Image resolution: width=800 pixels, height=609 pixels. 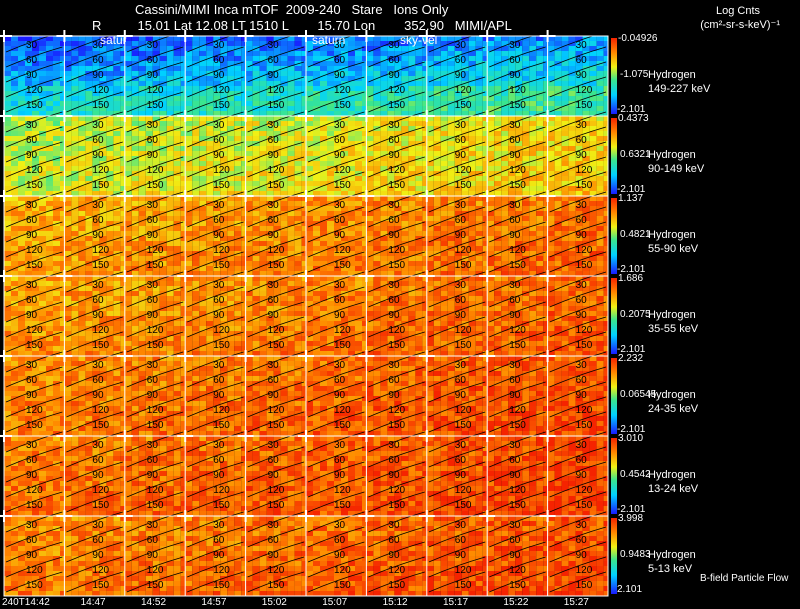 What do you see at coordinates (340, 60) in the screenshot?
I see `pitch-contour-label: 60` at bounding box center [340, 60].